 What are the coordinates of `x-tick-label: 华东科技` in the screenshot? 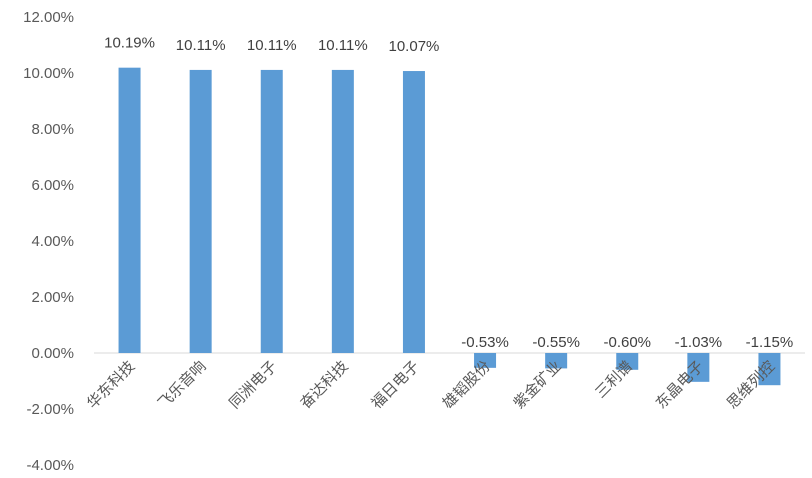 It's located at (110, 384).